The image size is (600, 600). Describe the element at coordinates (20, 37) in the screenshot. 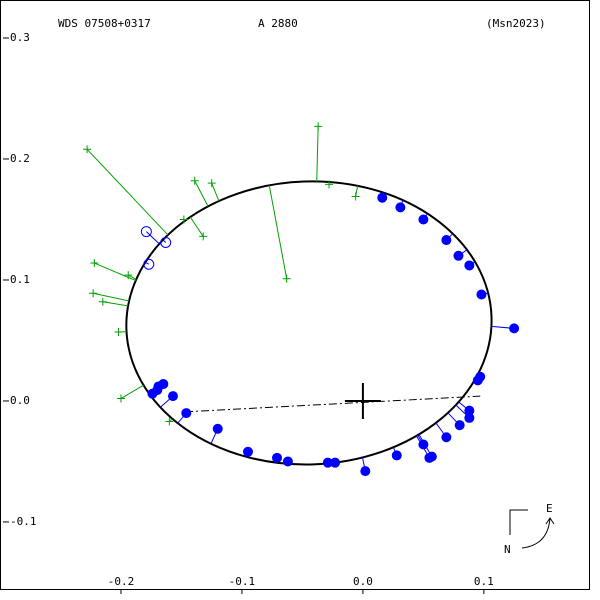

I see `y-tick-label: 0.3` at that location.